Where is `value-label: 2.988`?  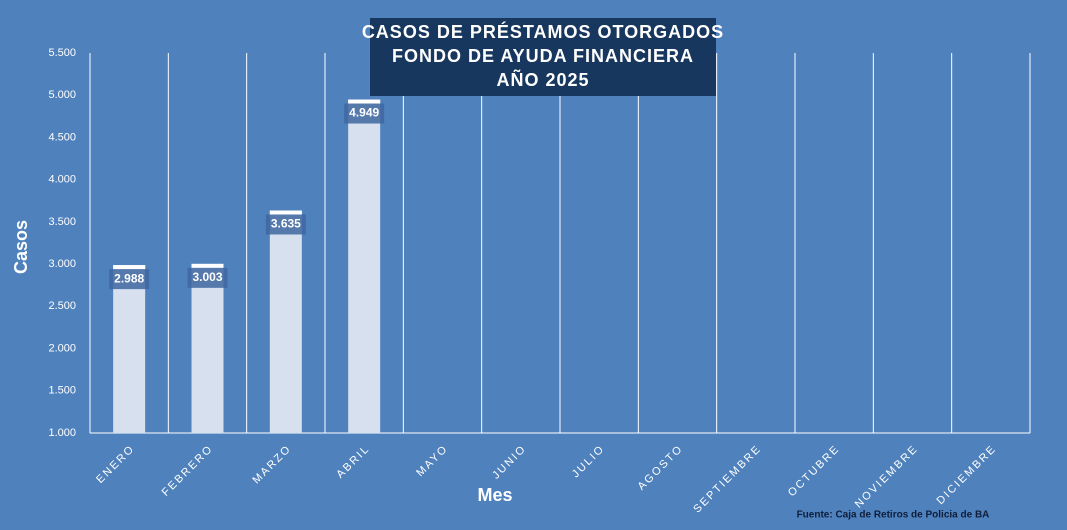 value-label: 2.988 is located at coordinates (129, 278).